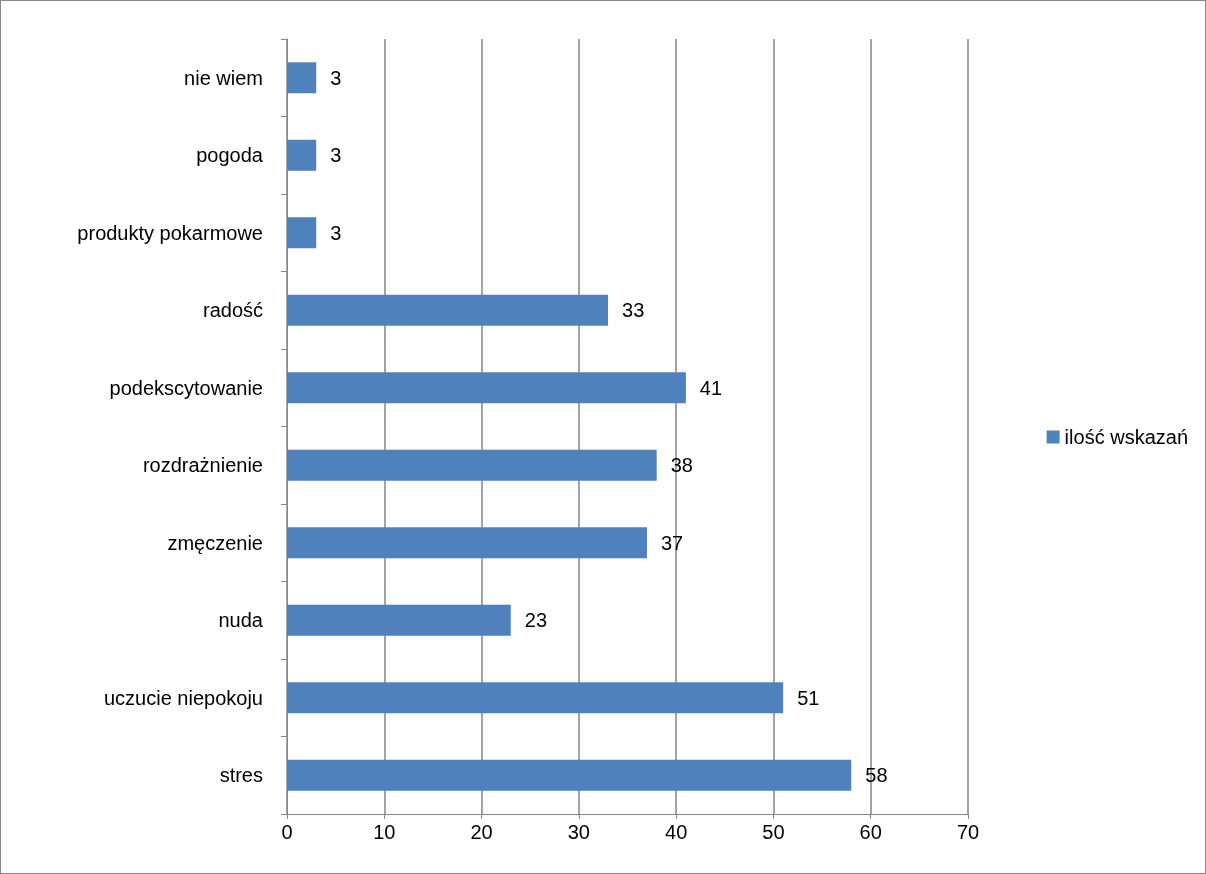 The image size is (1206, 874). Describe the element at coordinates (536, 620) in the screenshot. I see `data-label: 23` at that location.